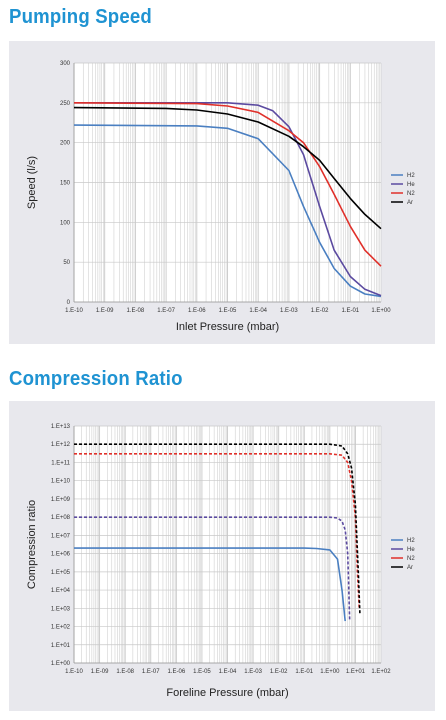  Describe the element at coordinates (61, 427) in the screenshot. I see `y-tick-label: 1.E+13` at that location.